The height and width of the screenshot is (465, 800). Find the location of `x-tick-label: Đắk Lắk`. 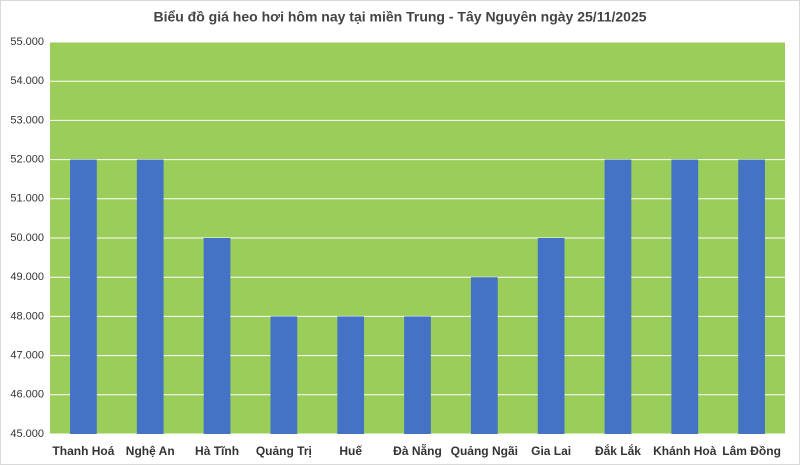

x-tick-label: Đắk Lắk is located at coordinates (618, 450).